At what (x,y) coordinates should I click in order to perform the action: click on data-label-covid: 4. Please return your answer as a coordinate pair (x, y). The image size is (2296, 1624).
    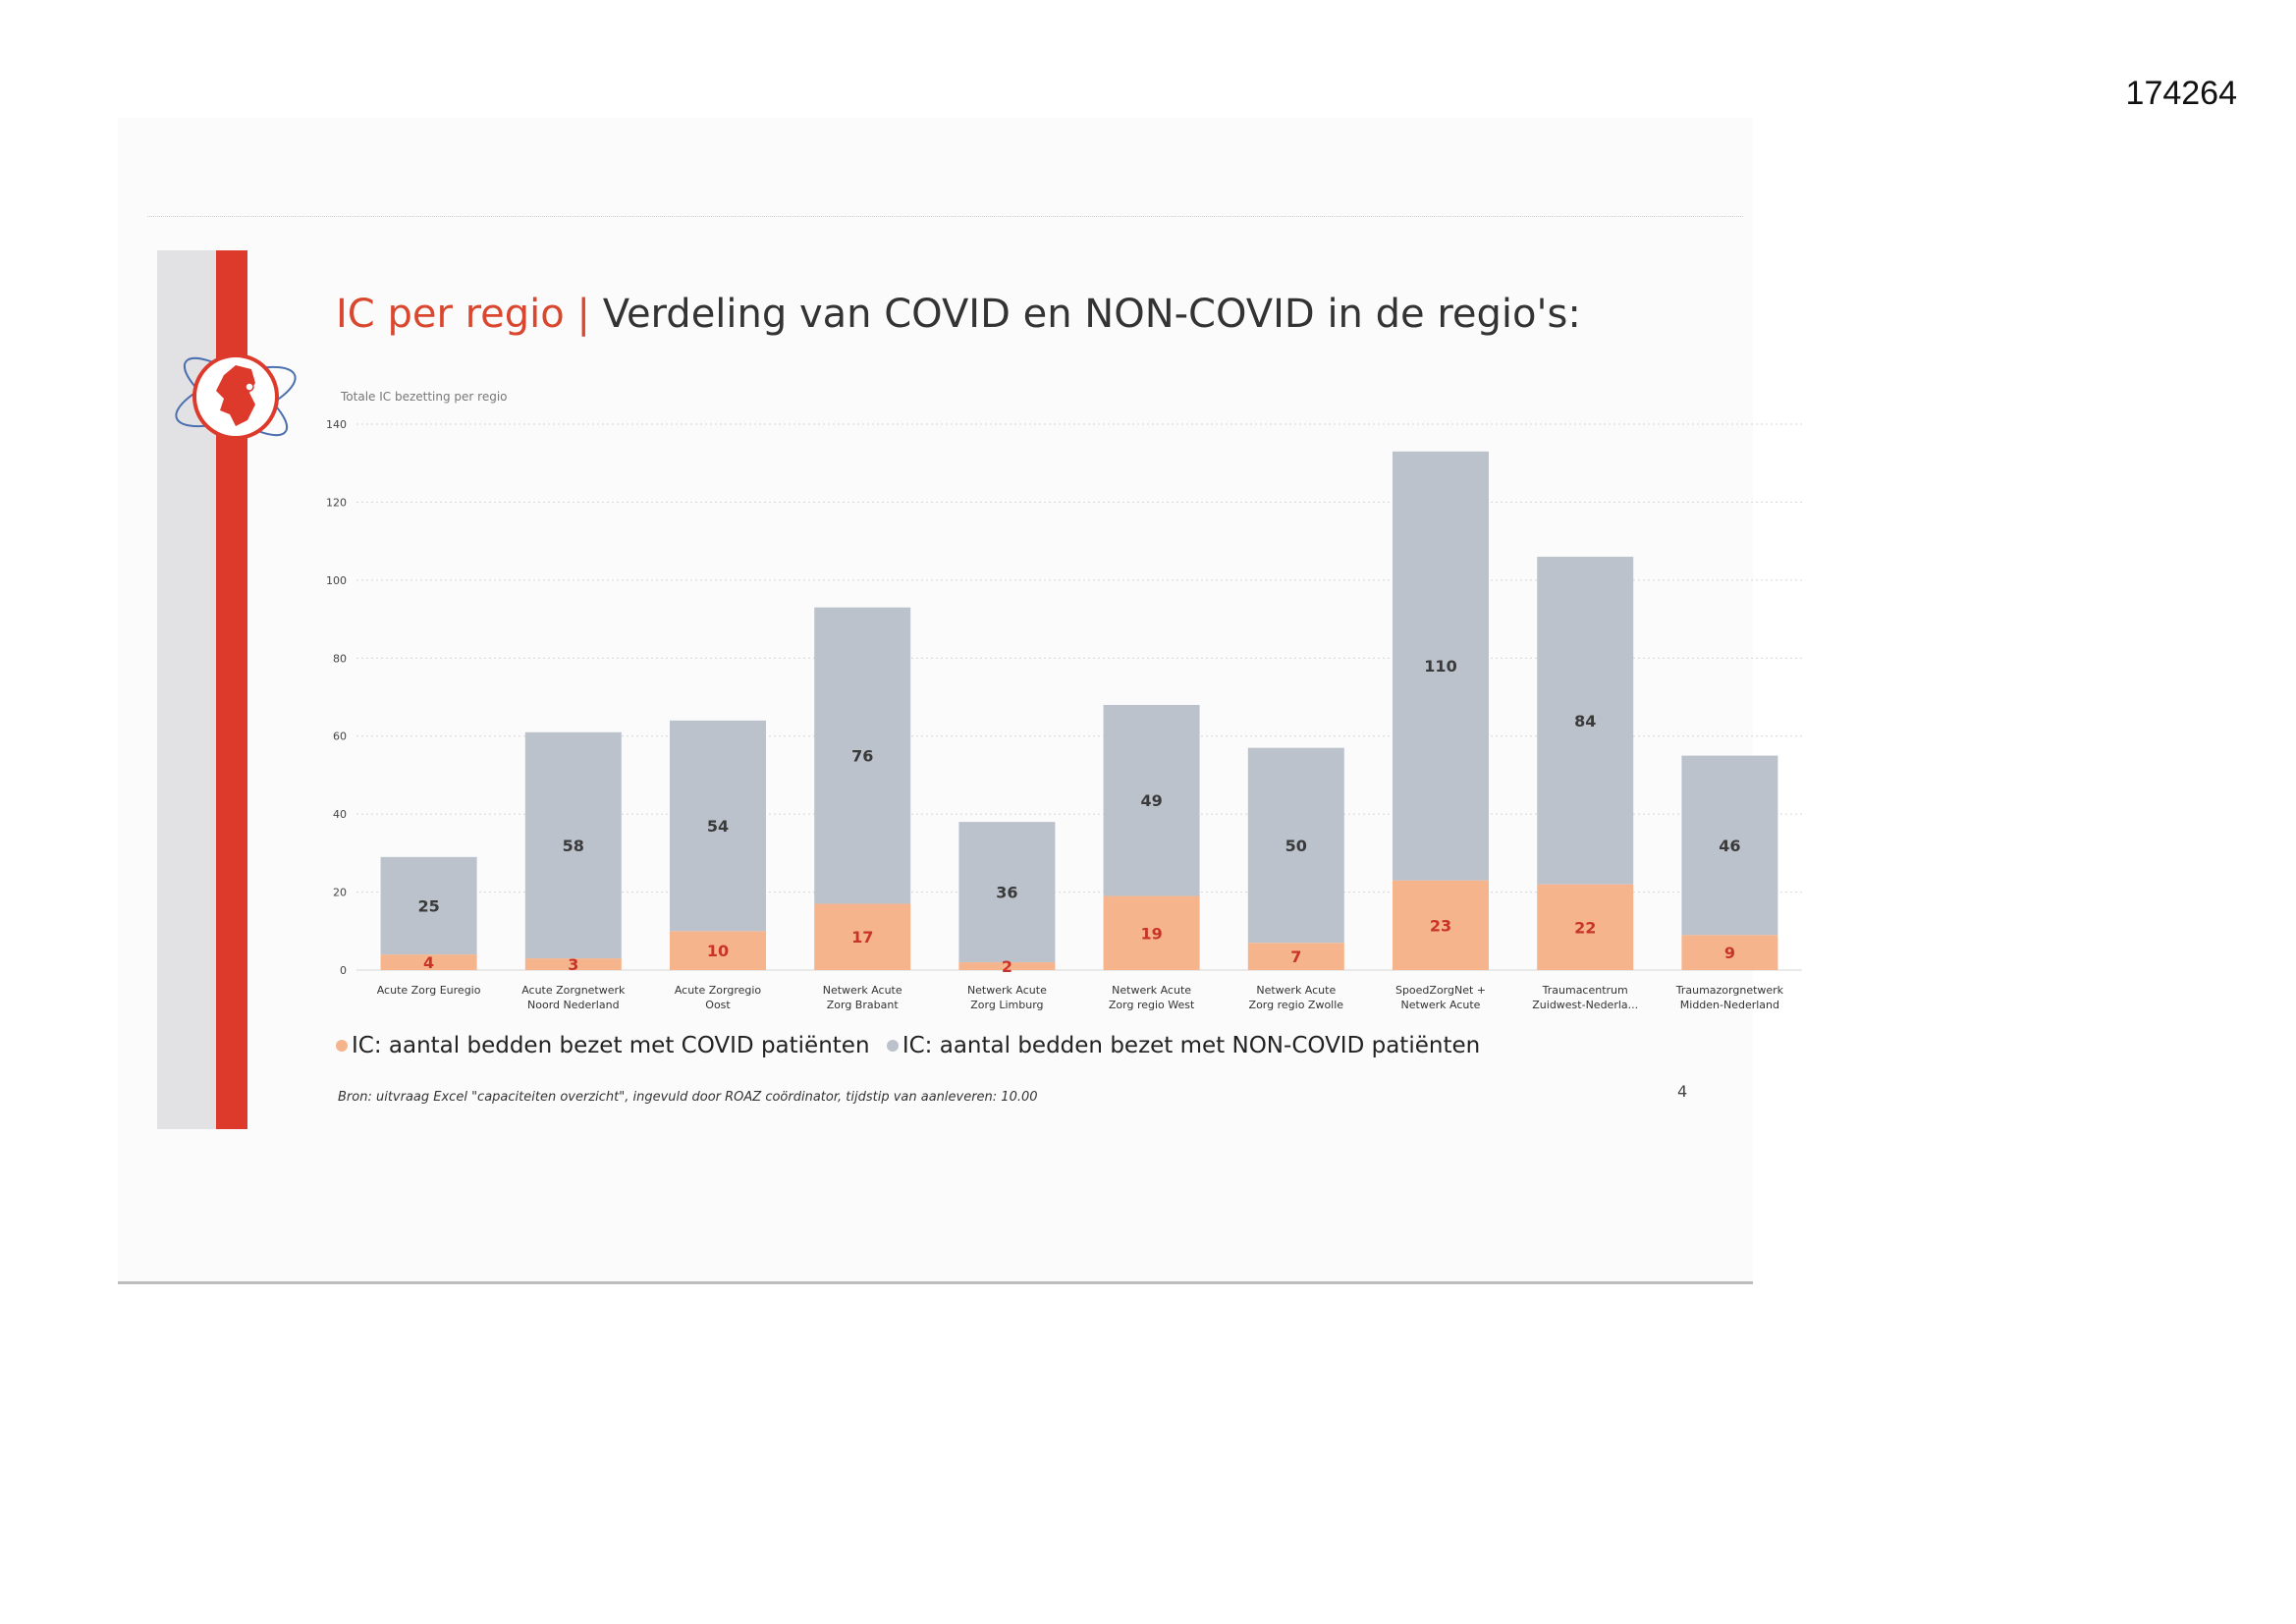
    Looking at the image, I should click on (428, 962).